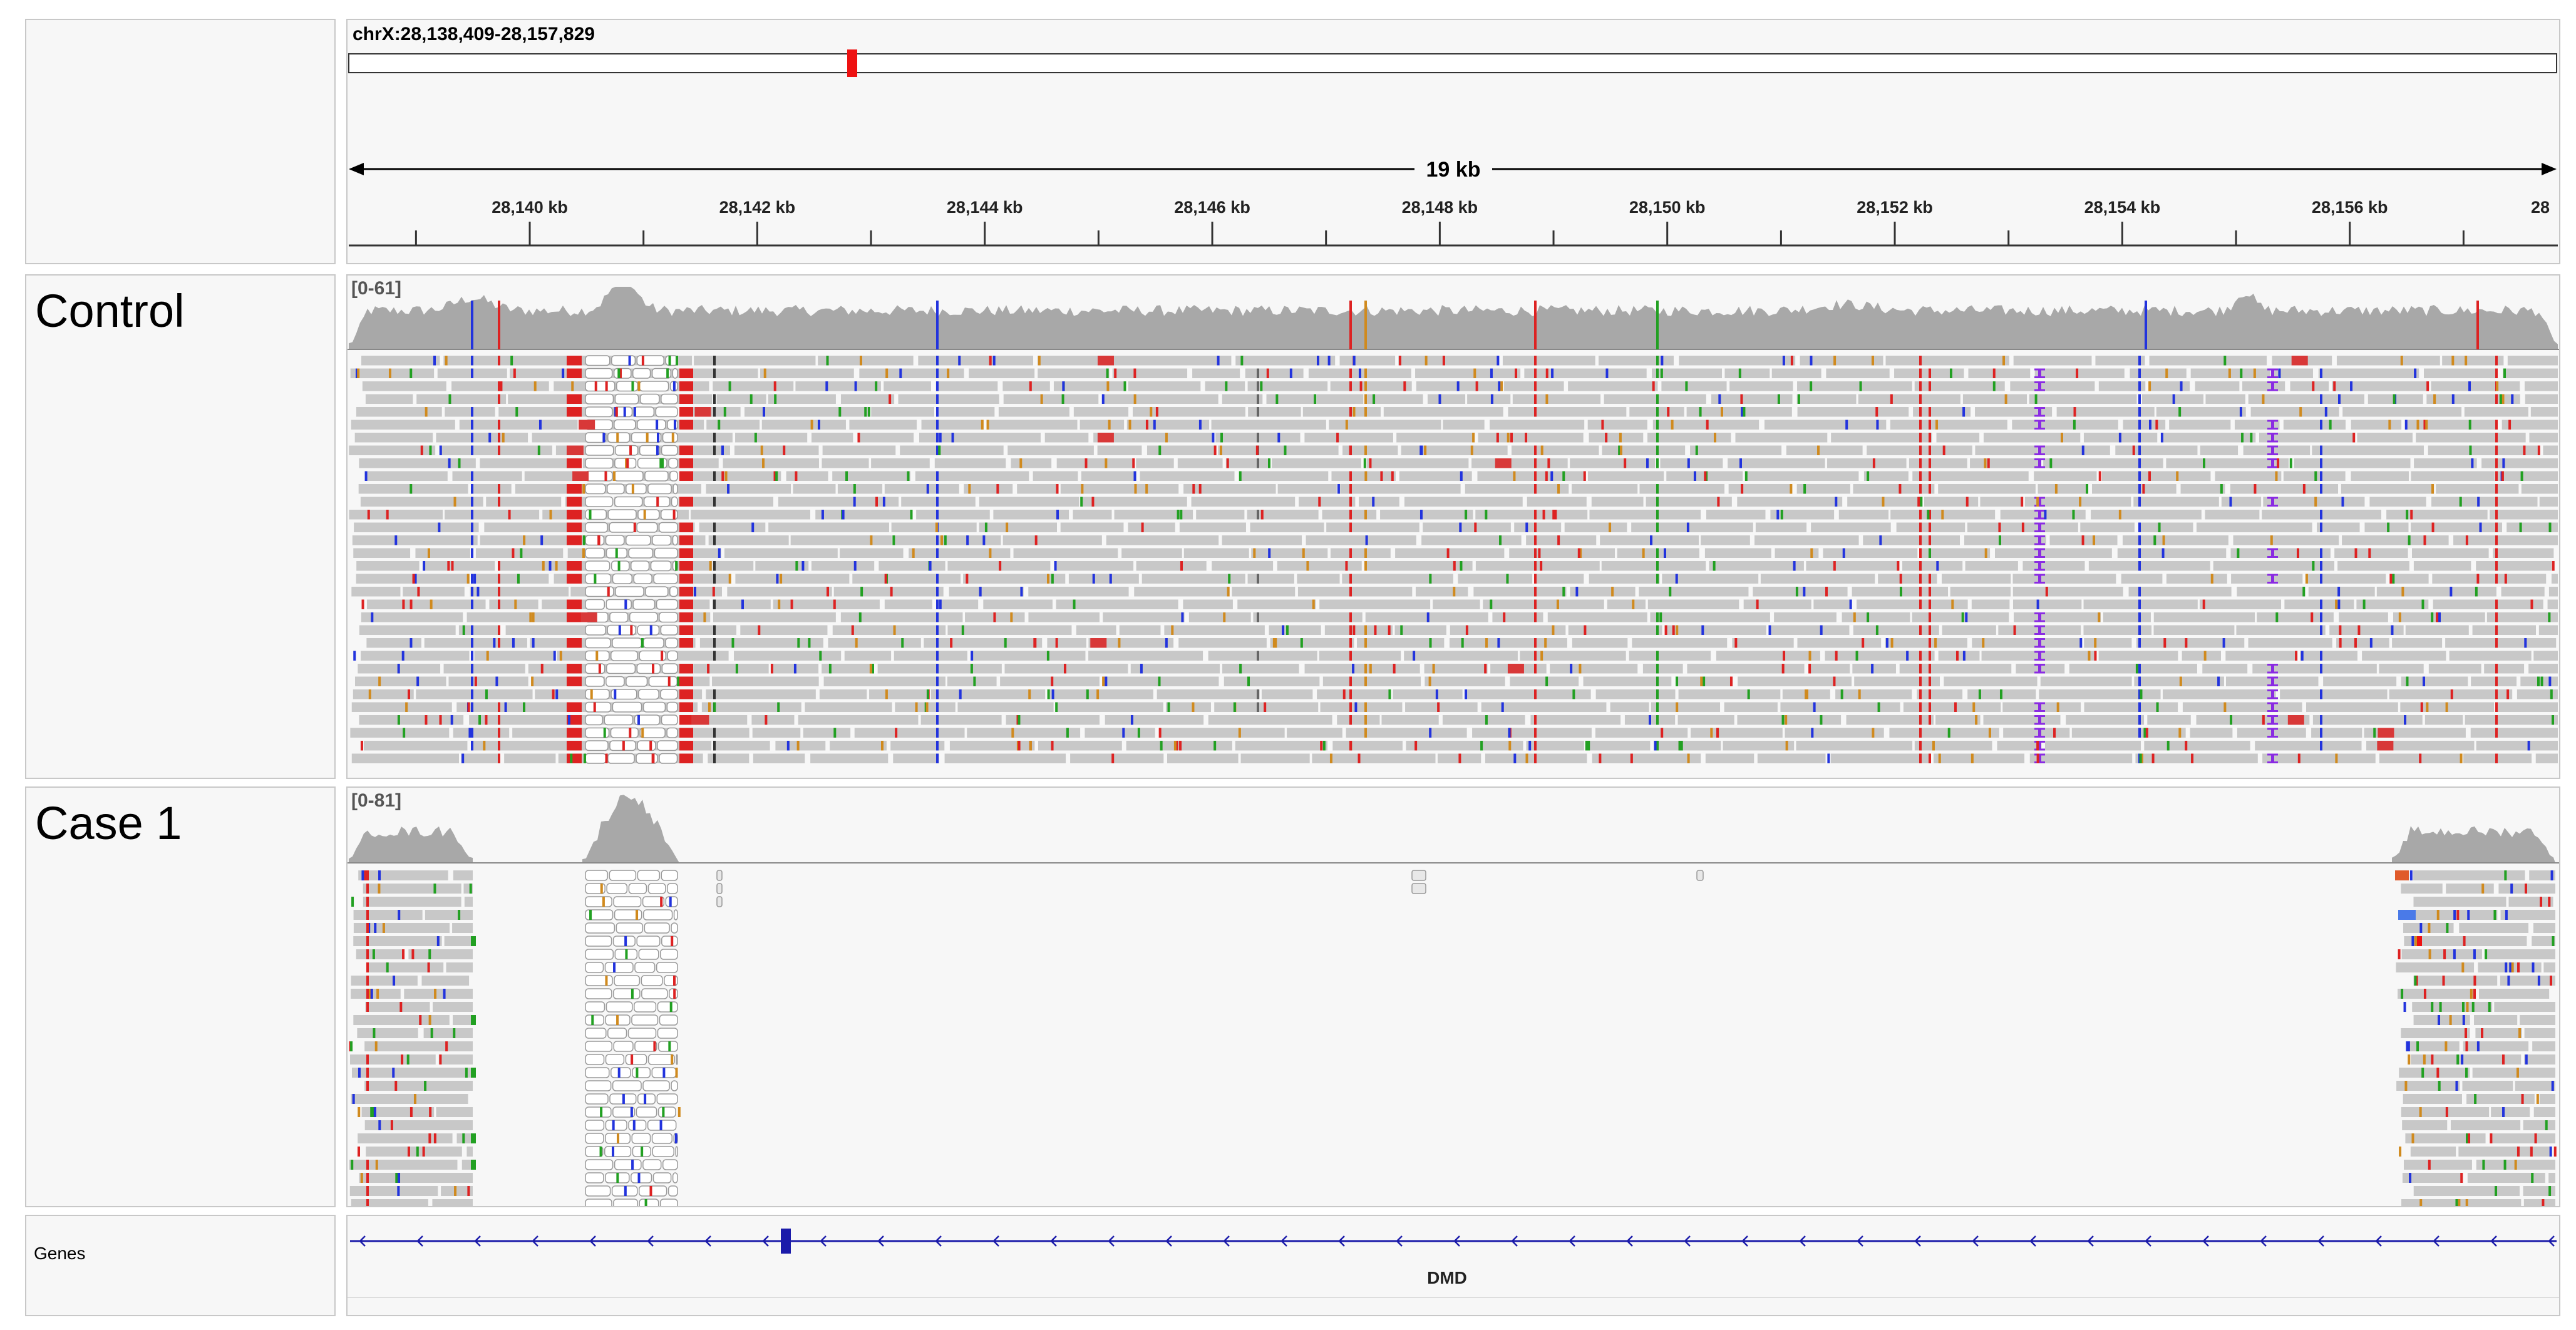 This screenshot has width=2576, height=1330. Describe the element at coordinates (2550, 169) in the screenshot. I see `span-arrow-right` at that location.